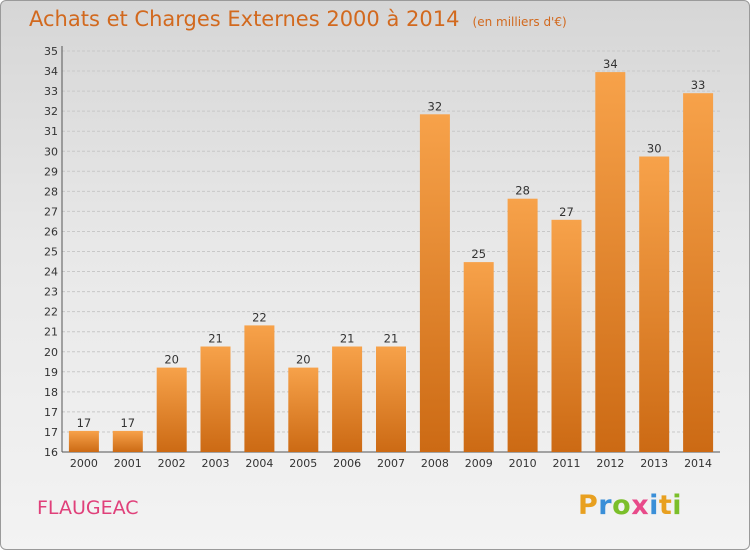 This screenshot has width=750, height=550. Describe the element at coordinates (51, 71) in the screenshot. I see `y-tick-label: 34` at that location.